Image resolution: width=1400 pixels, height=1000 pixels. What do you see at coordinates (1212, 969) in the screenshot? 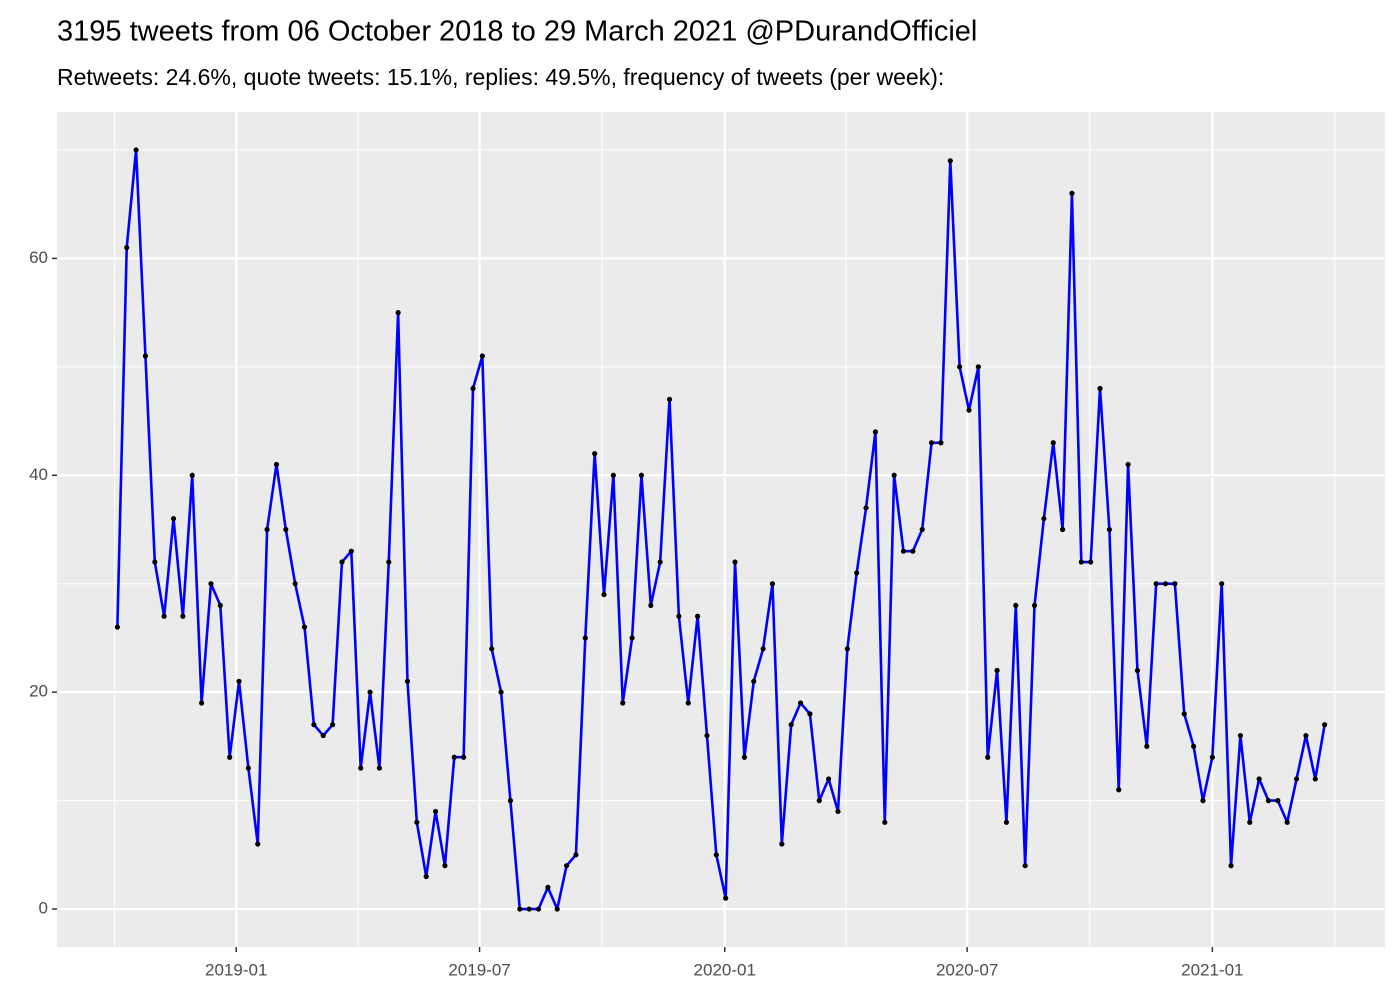
I see `x-tick-label: 2021-01` at bounding box center [1212, 969].